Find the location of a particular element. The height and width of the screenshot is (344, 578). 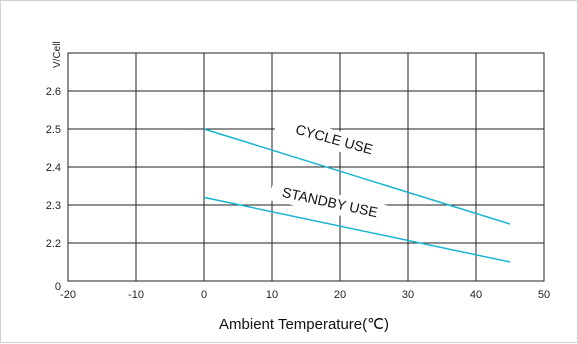

y-tick-label: 2.5 is located at coordinates (53, 130).